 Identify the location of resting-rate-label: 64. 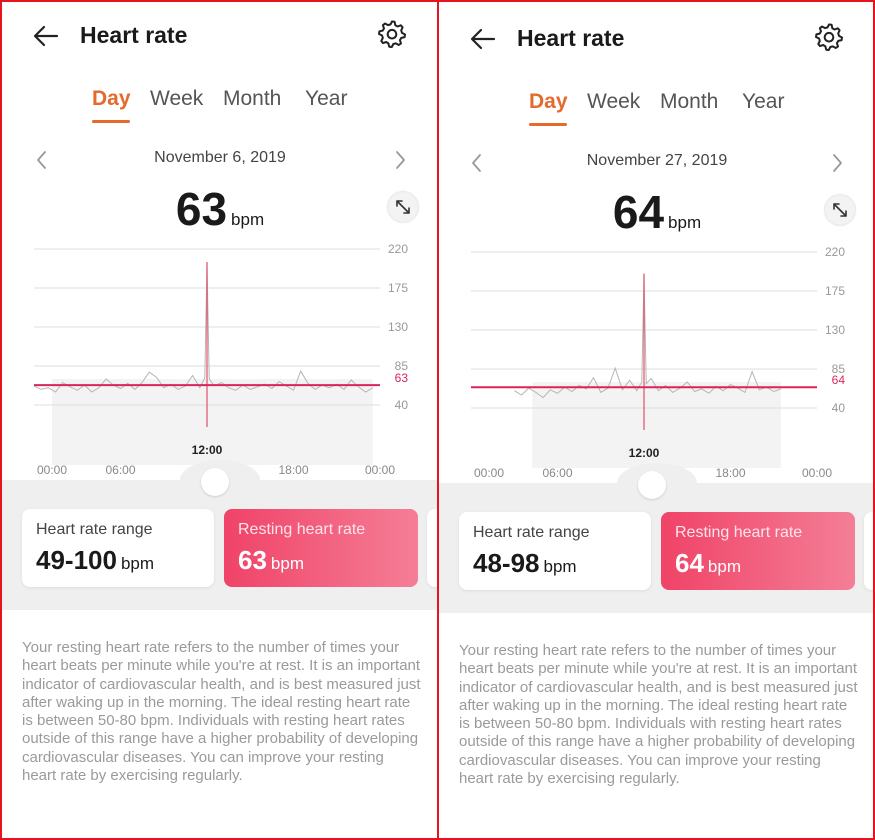
(839, 380).